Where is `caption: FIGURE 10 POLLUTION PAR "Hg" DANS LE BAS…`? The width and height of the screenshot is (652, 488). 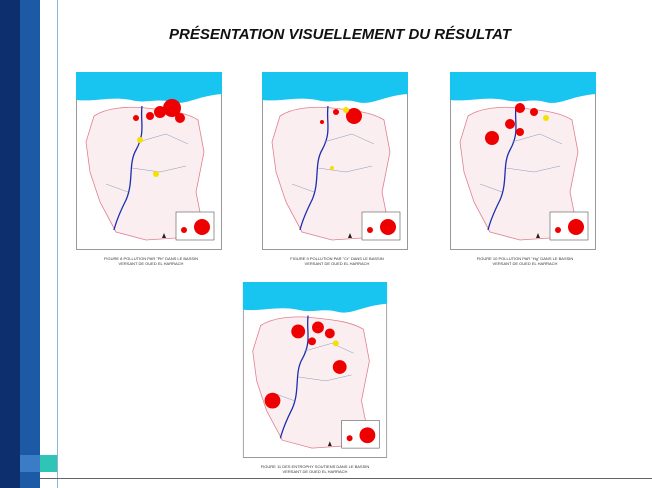
caption: FIGURE 10 POLLUTION PAR "Hg" DANS LE BAS… is located at coordinates (525, 261).